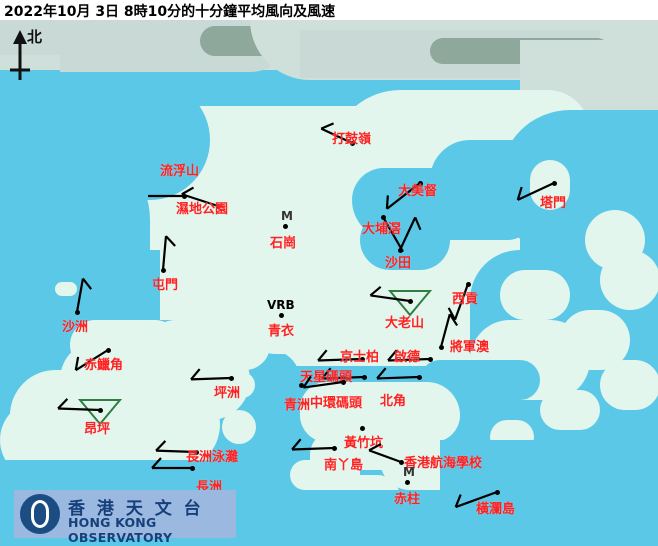  Describe the element at coordinates (97, 429) in the screenshot. I see `station-name-label: 昂坪` at that location.